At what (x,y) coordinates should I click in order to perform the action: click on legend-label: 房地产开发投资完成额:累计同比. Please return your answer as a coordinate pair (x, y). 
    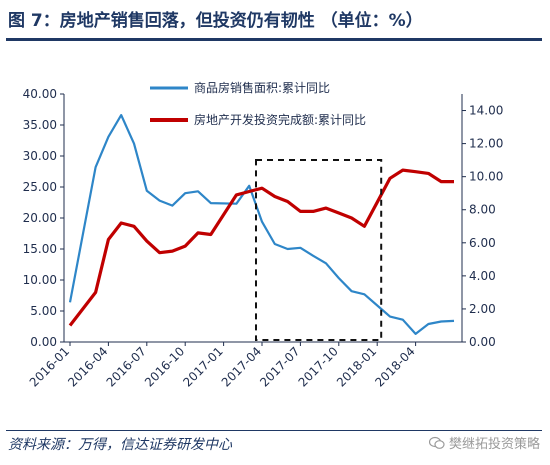
    Looking at the image, I should click on (280, 119).